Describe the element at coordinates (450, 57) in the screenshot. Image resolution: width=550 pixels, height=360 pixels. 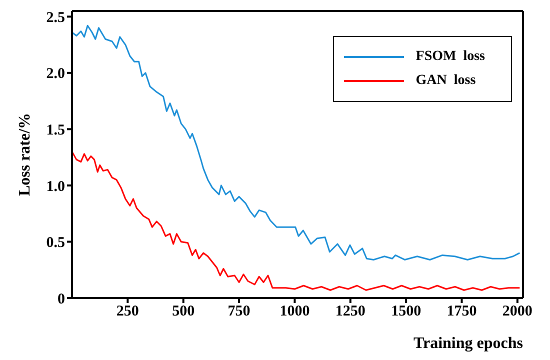
I see `legend-label: FSOM loss` at that location.